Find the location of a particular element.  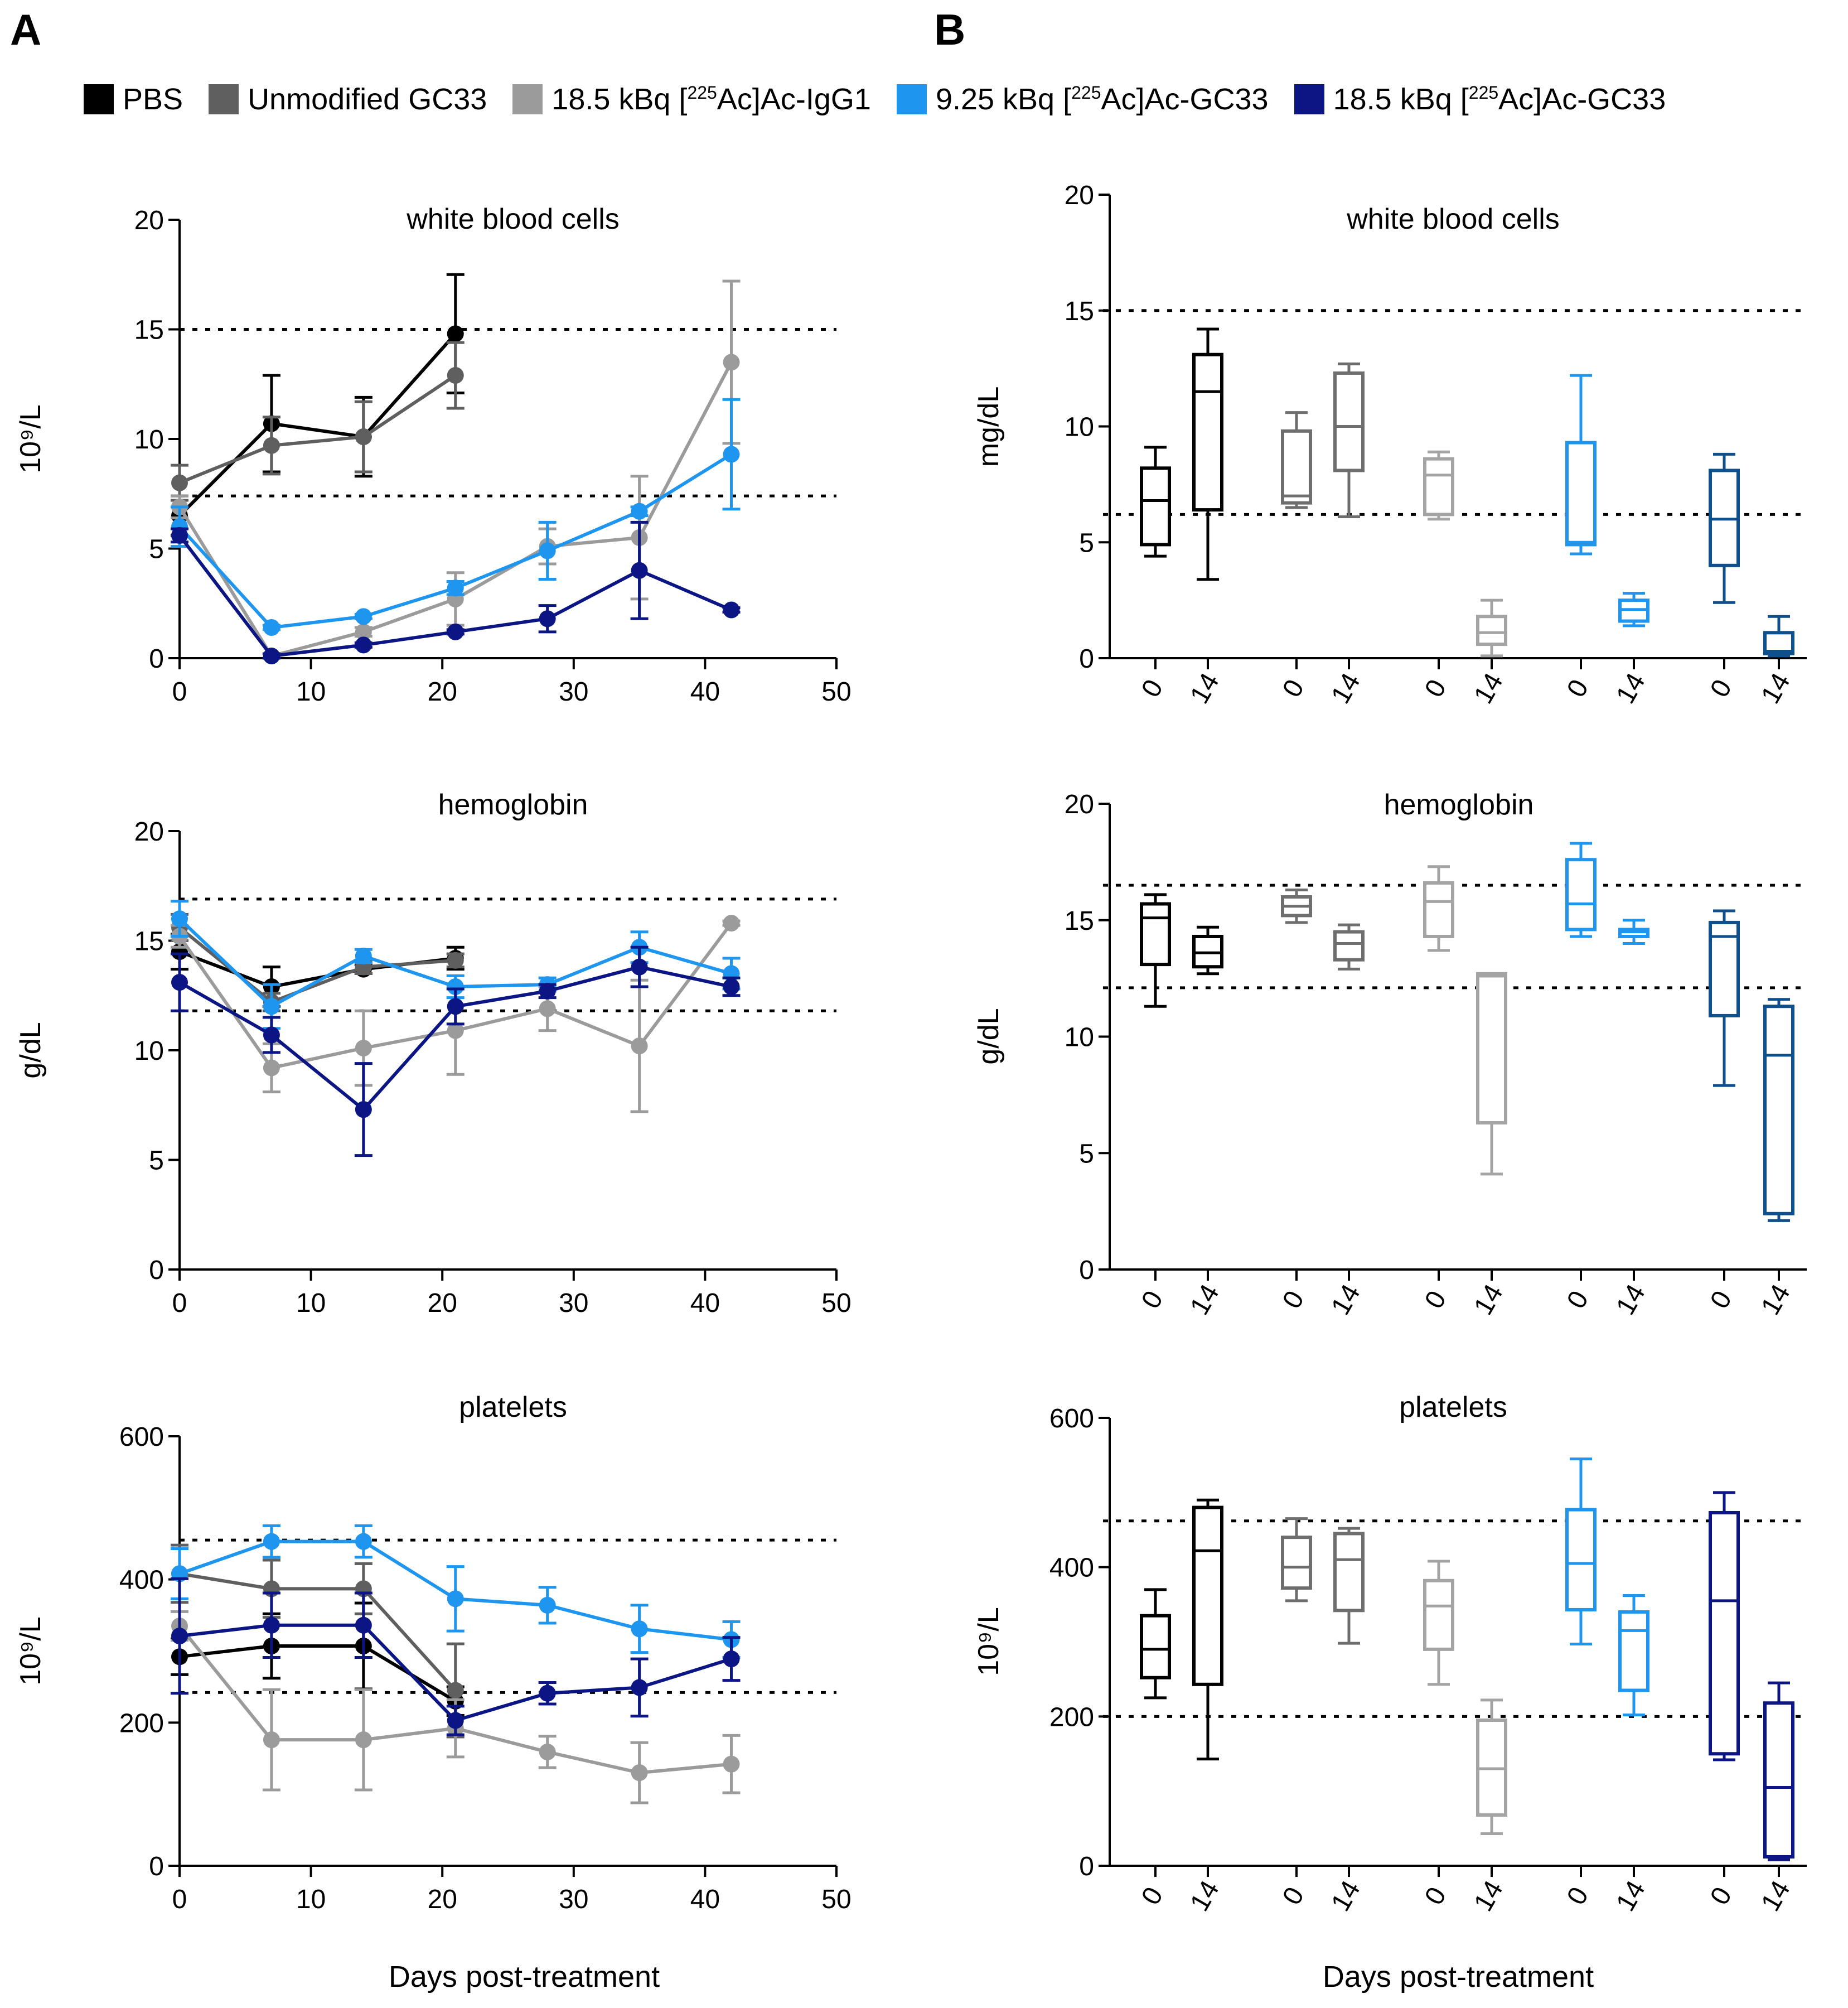

legend-item-pbs: PBS is located at coordinates (134, 99).